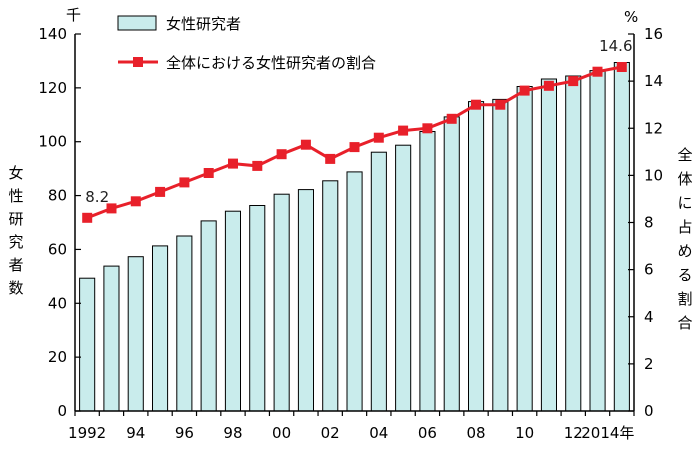 The image size is (700, 456). What do you see at coordinates (305, 144) in the screenshot?
I see `ratio-point-2001` at bounding box center [305, 144].